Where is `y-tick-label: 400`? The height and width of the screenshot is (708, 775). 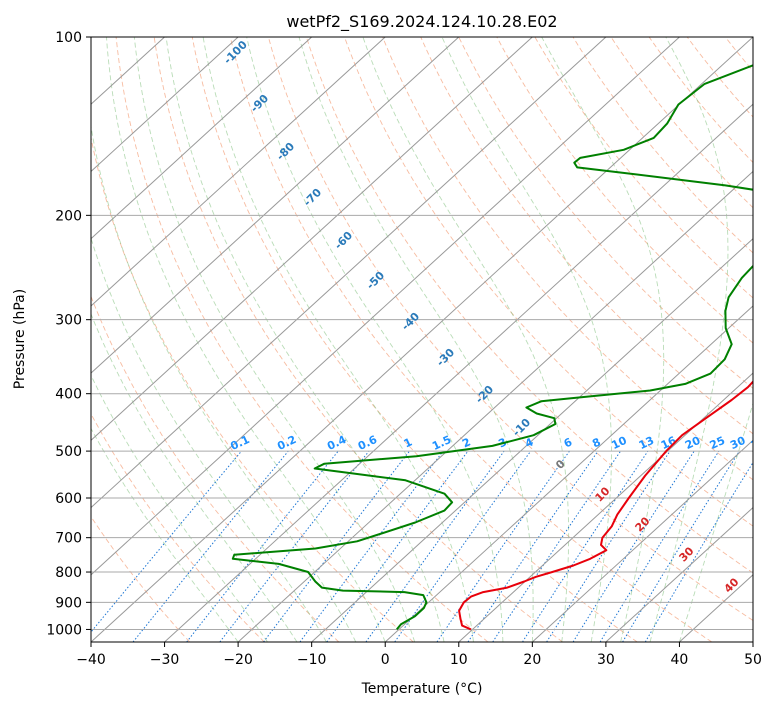 y-tick-label: 400 is located at coordinates (68, 395).